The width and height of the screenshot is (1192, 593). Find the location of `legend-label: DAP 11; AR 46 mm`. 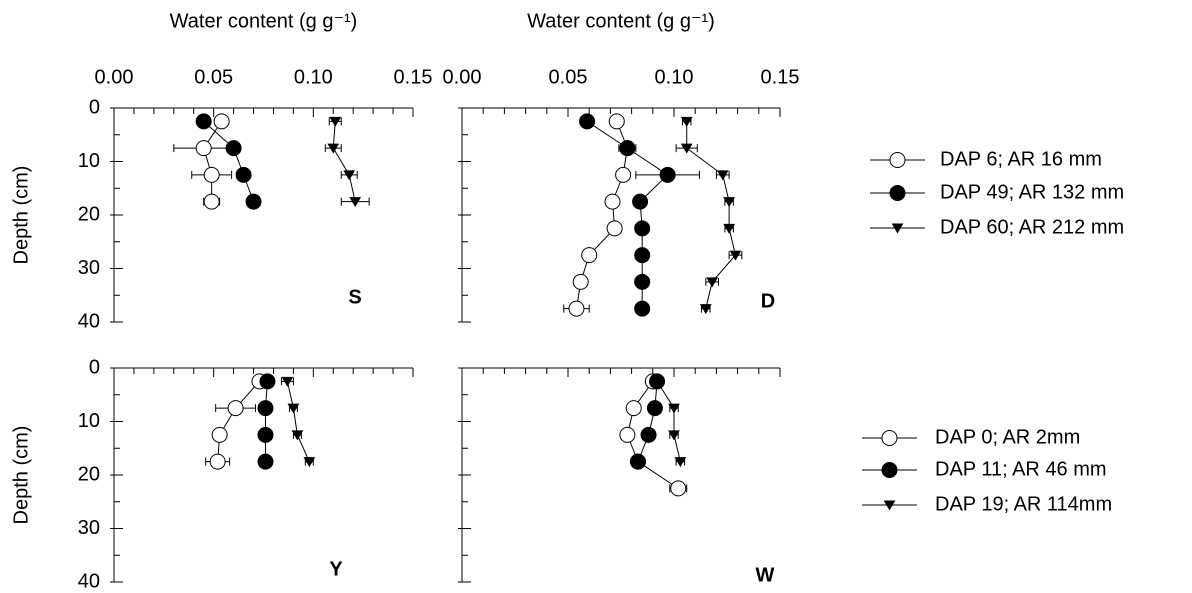

legend-label: DAP 11; AR 46 mm is located at coordinates (1021, 469).